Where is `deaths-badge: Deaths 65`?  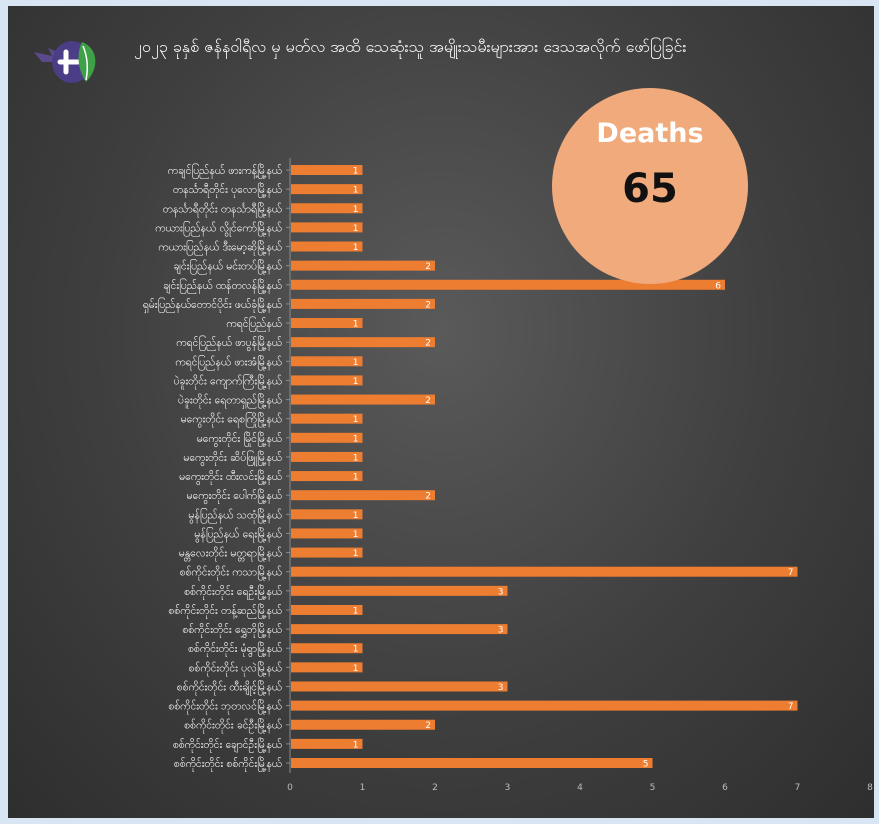 deaths-badge: Deaths 65 is located at coordinates (650, 186).